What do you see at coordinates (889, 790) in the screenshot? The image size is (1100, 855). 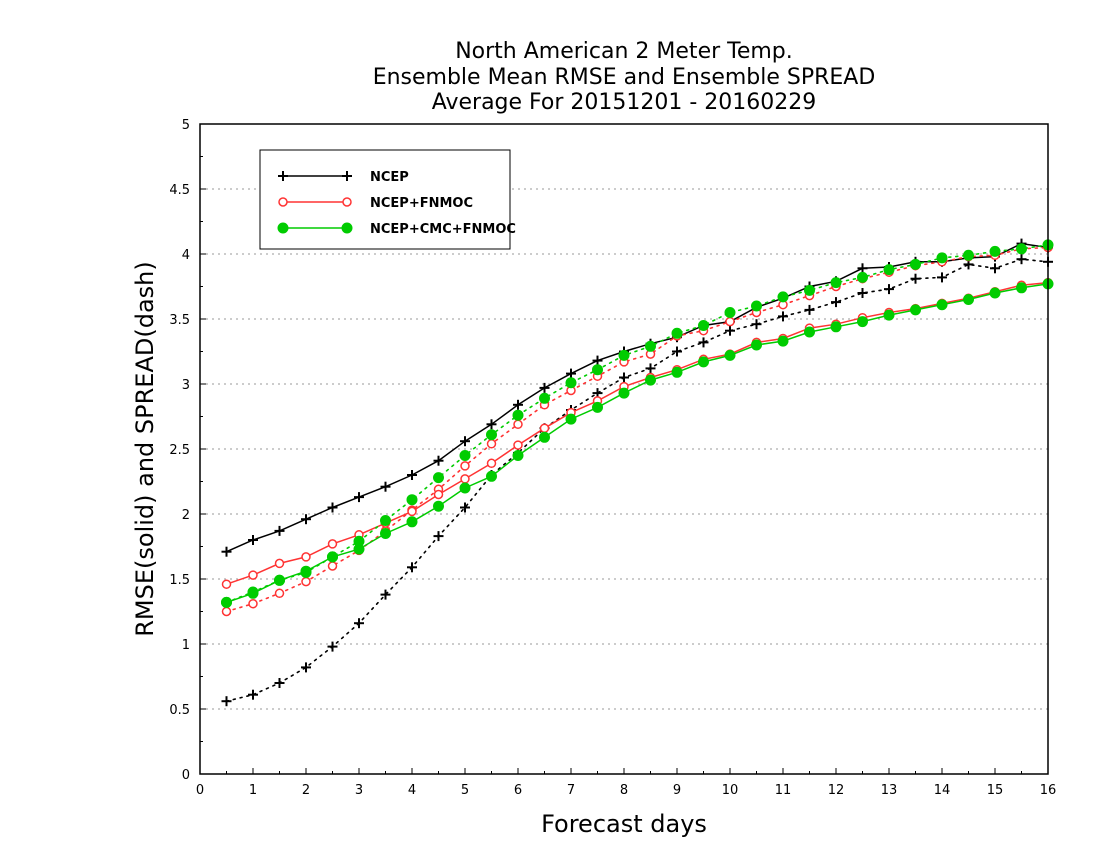 I see `x-tick-label: 13` at bounding box center [889, 790].